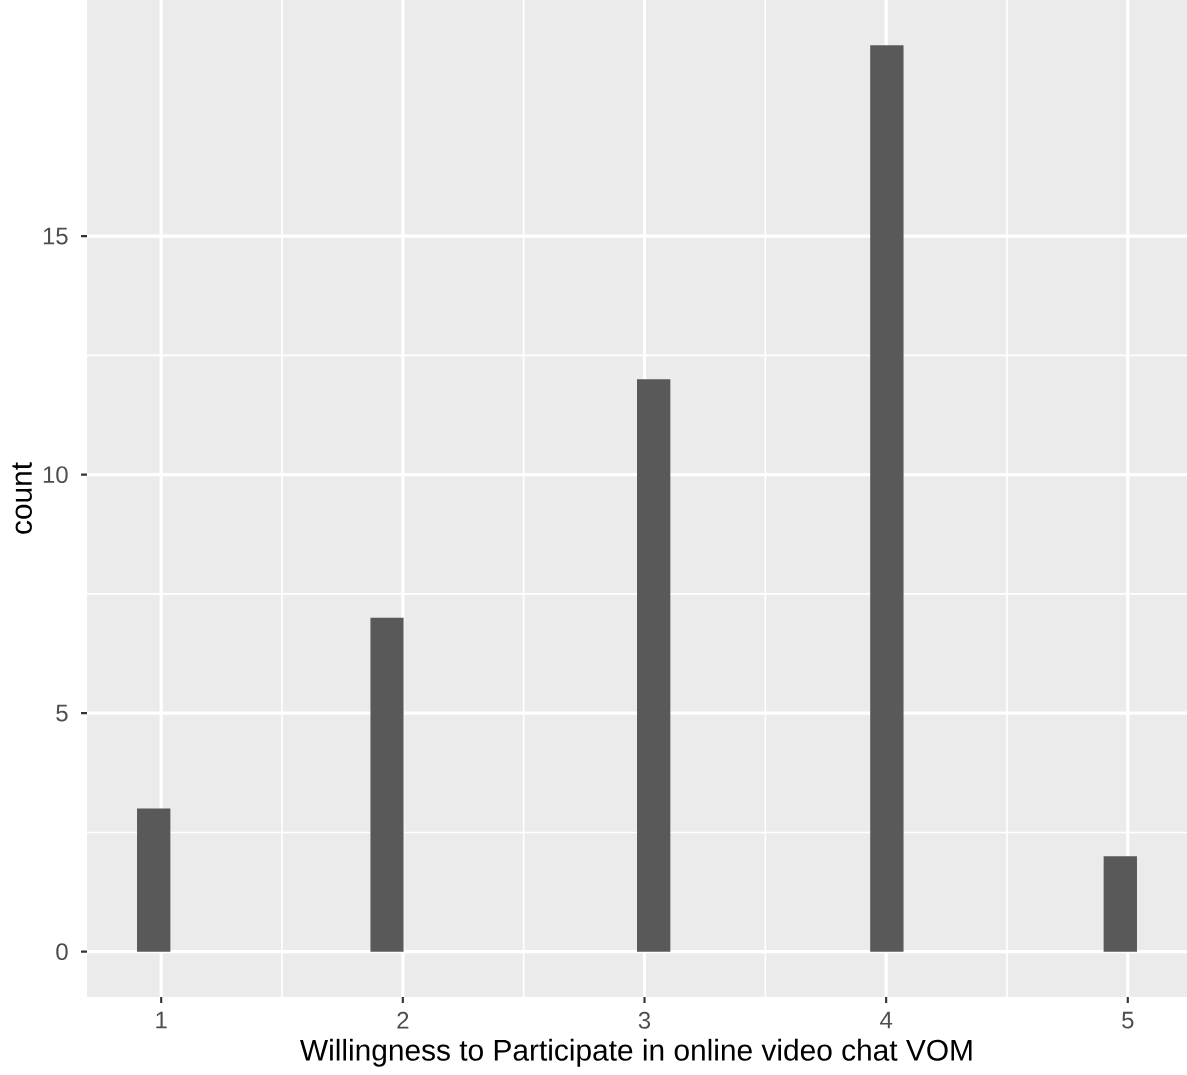 The image size is (1187, 1075). I want to click on x-tick-label: 1, so click(161, 1020).